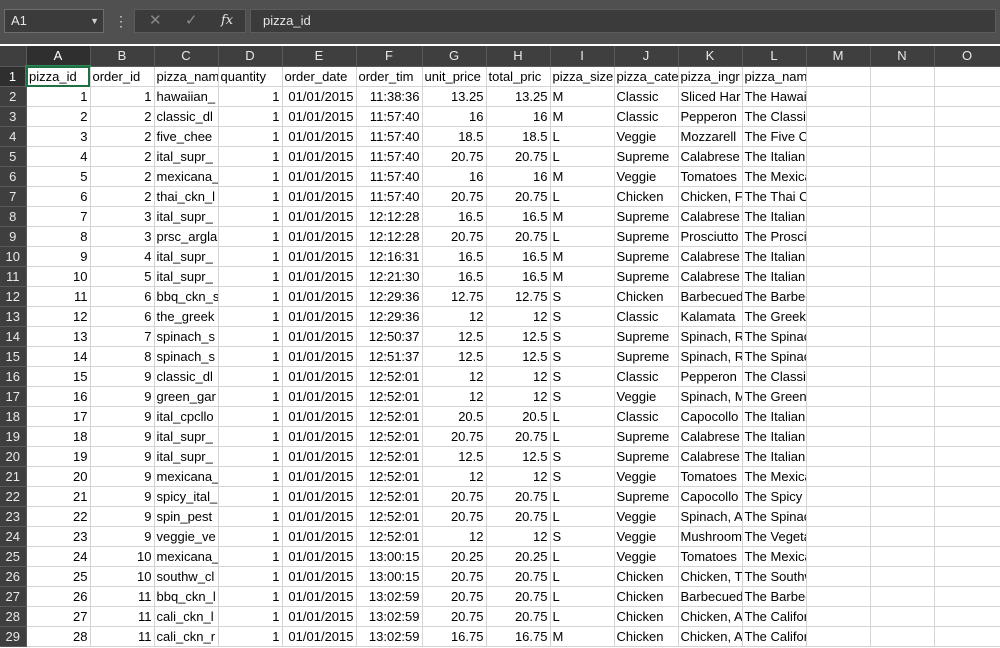 The image size is (1000, 648). What do you see at coordinates (319, 616) in the screenshot?
I see `cell-e28: 01/01/2015` at bounding box center [319, 616].